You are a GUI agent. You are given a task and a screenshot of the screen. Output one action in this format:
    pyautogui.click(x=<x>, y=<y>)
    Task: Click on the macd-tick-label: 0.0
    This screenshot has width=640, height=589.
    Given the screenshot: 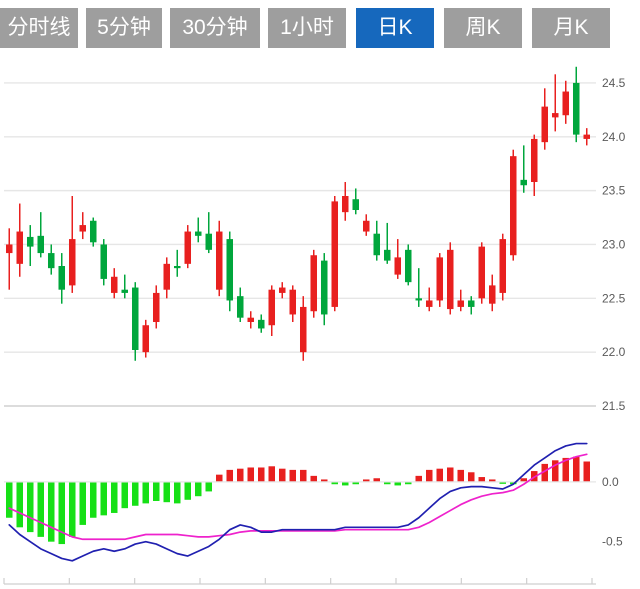 What is the action you would take?
    pyautogui.click(x=610, y=482)
    